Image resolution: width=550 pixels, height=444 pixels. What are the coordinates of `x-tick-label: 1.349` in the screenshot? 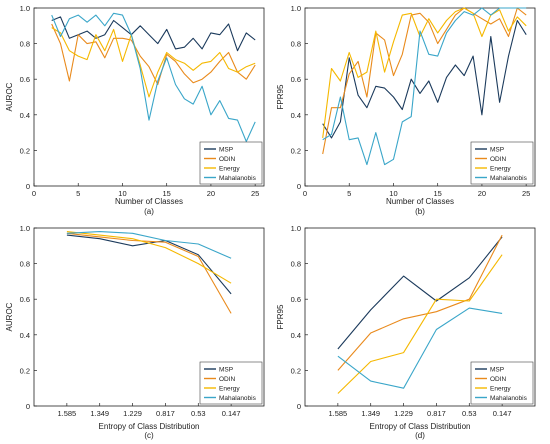 It's located at (370, 413).